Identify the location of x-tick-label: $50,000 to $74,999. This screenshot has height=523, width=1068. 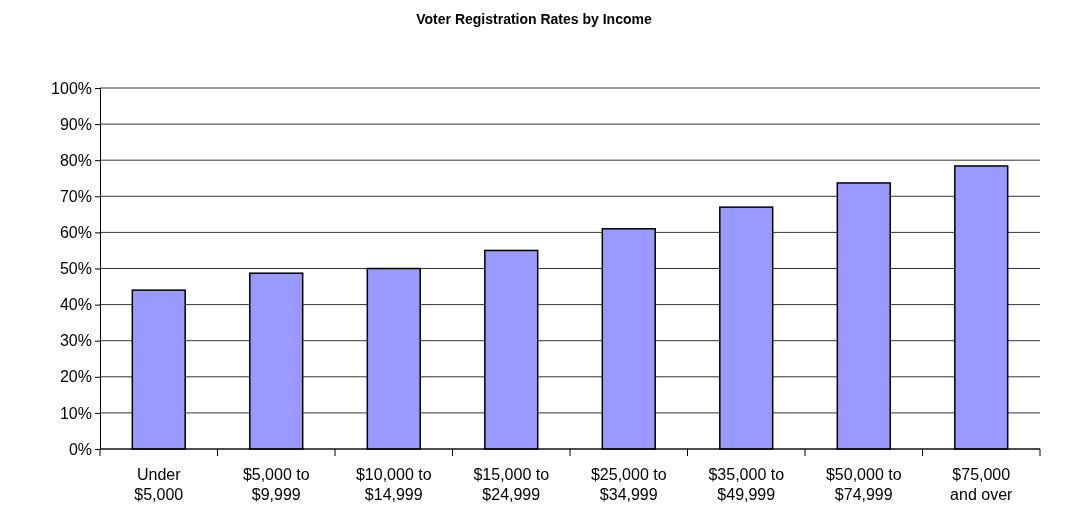
(863, 484).